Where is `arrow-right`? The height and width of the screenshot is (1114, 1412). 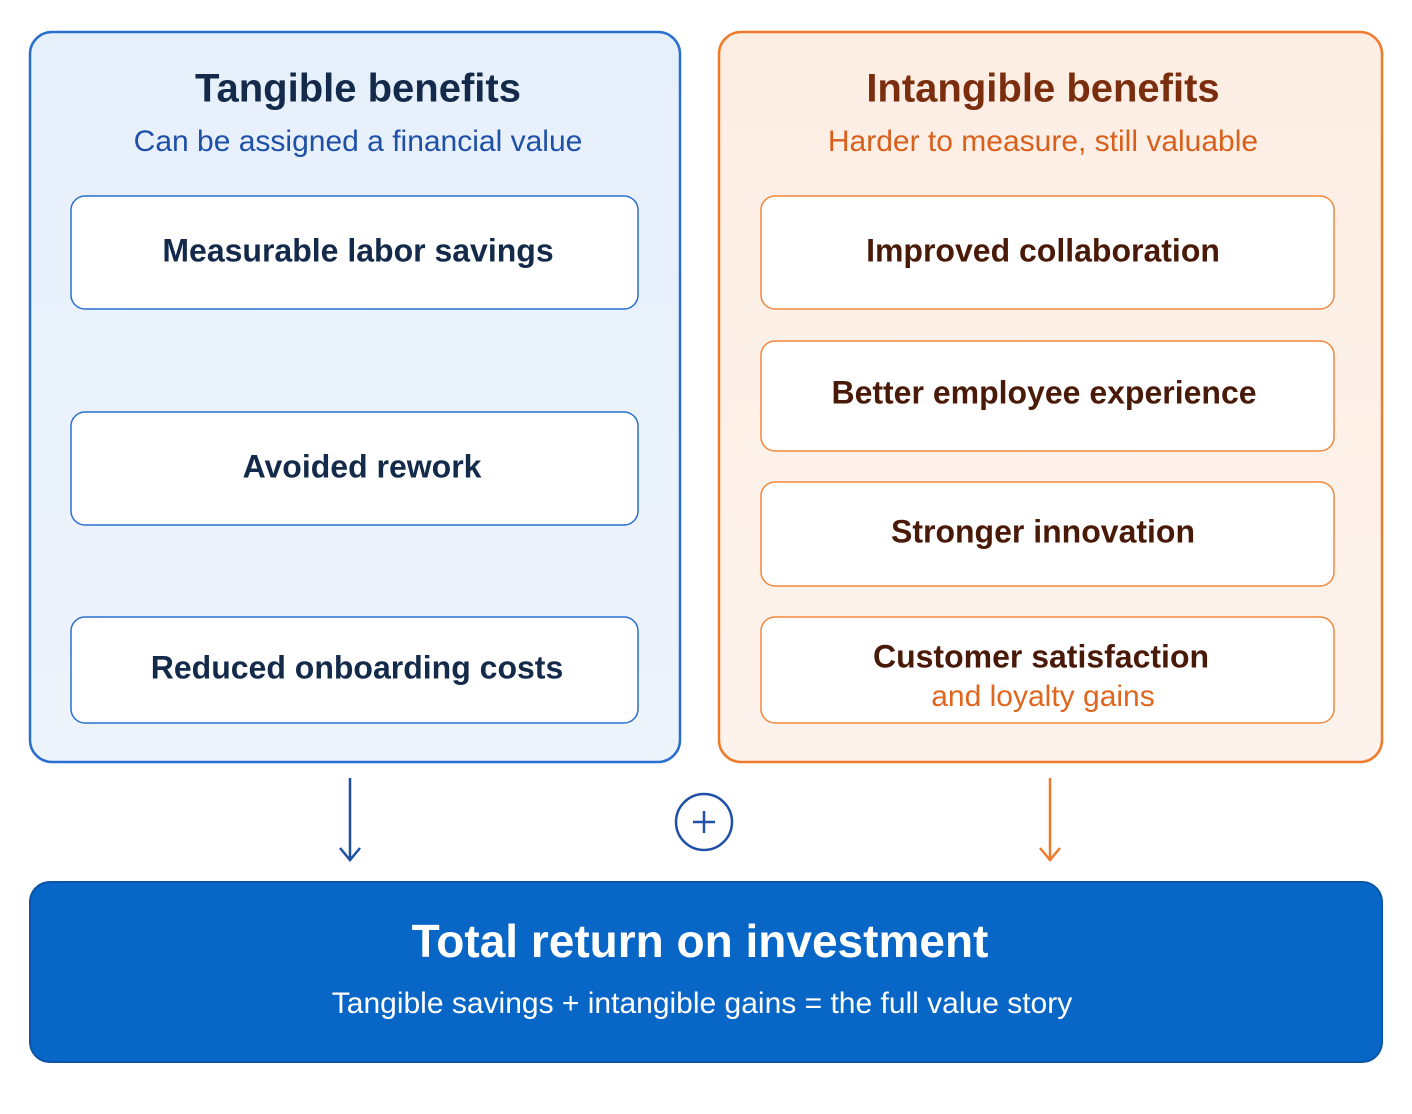 arrow-right is located at coordinates (1050, 820).